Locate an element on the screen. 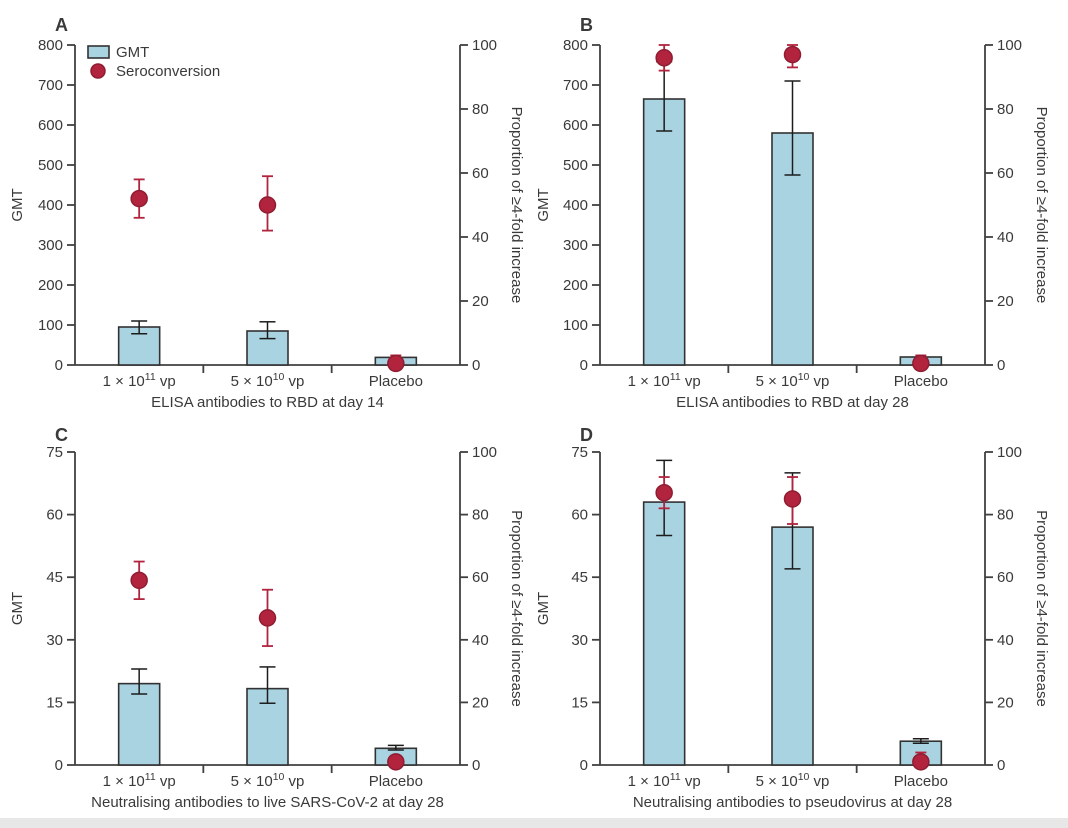 This screenshot has height=828, width=1068. bottom-edge-strip is located at coordinates (534, 823).